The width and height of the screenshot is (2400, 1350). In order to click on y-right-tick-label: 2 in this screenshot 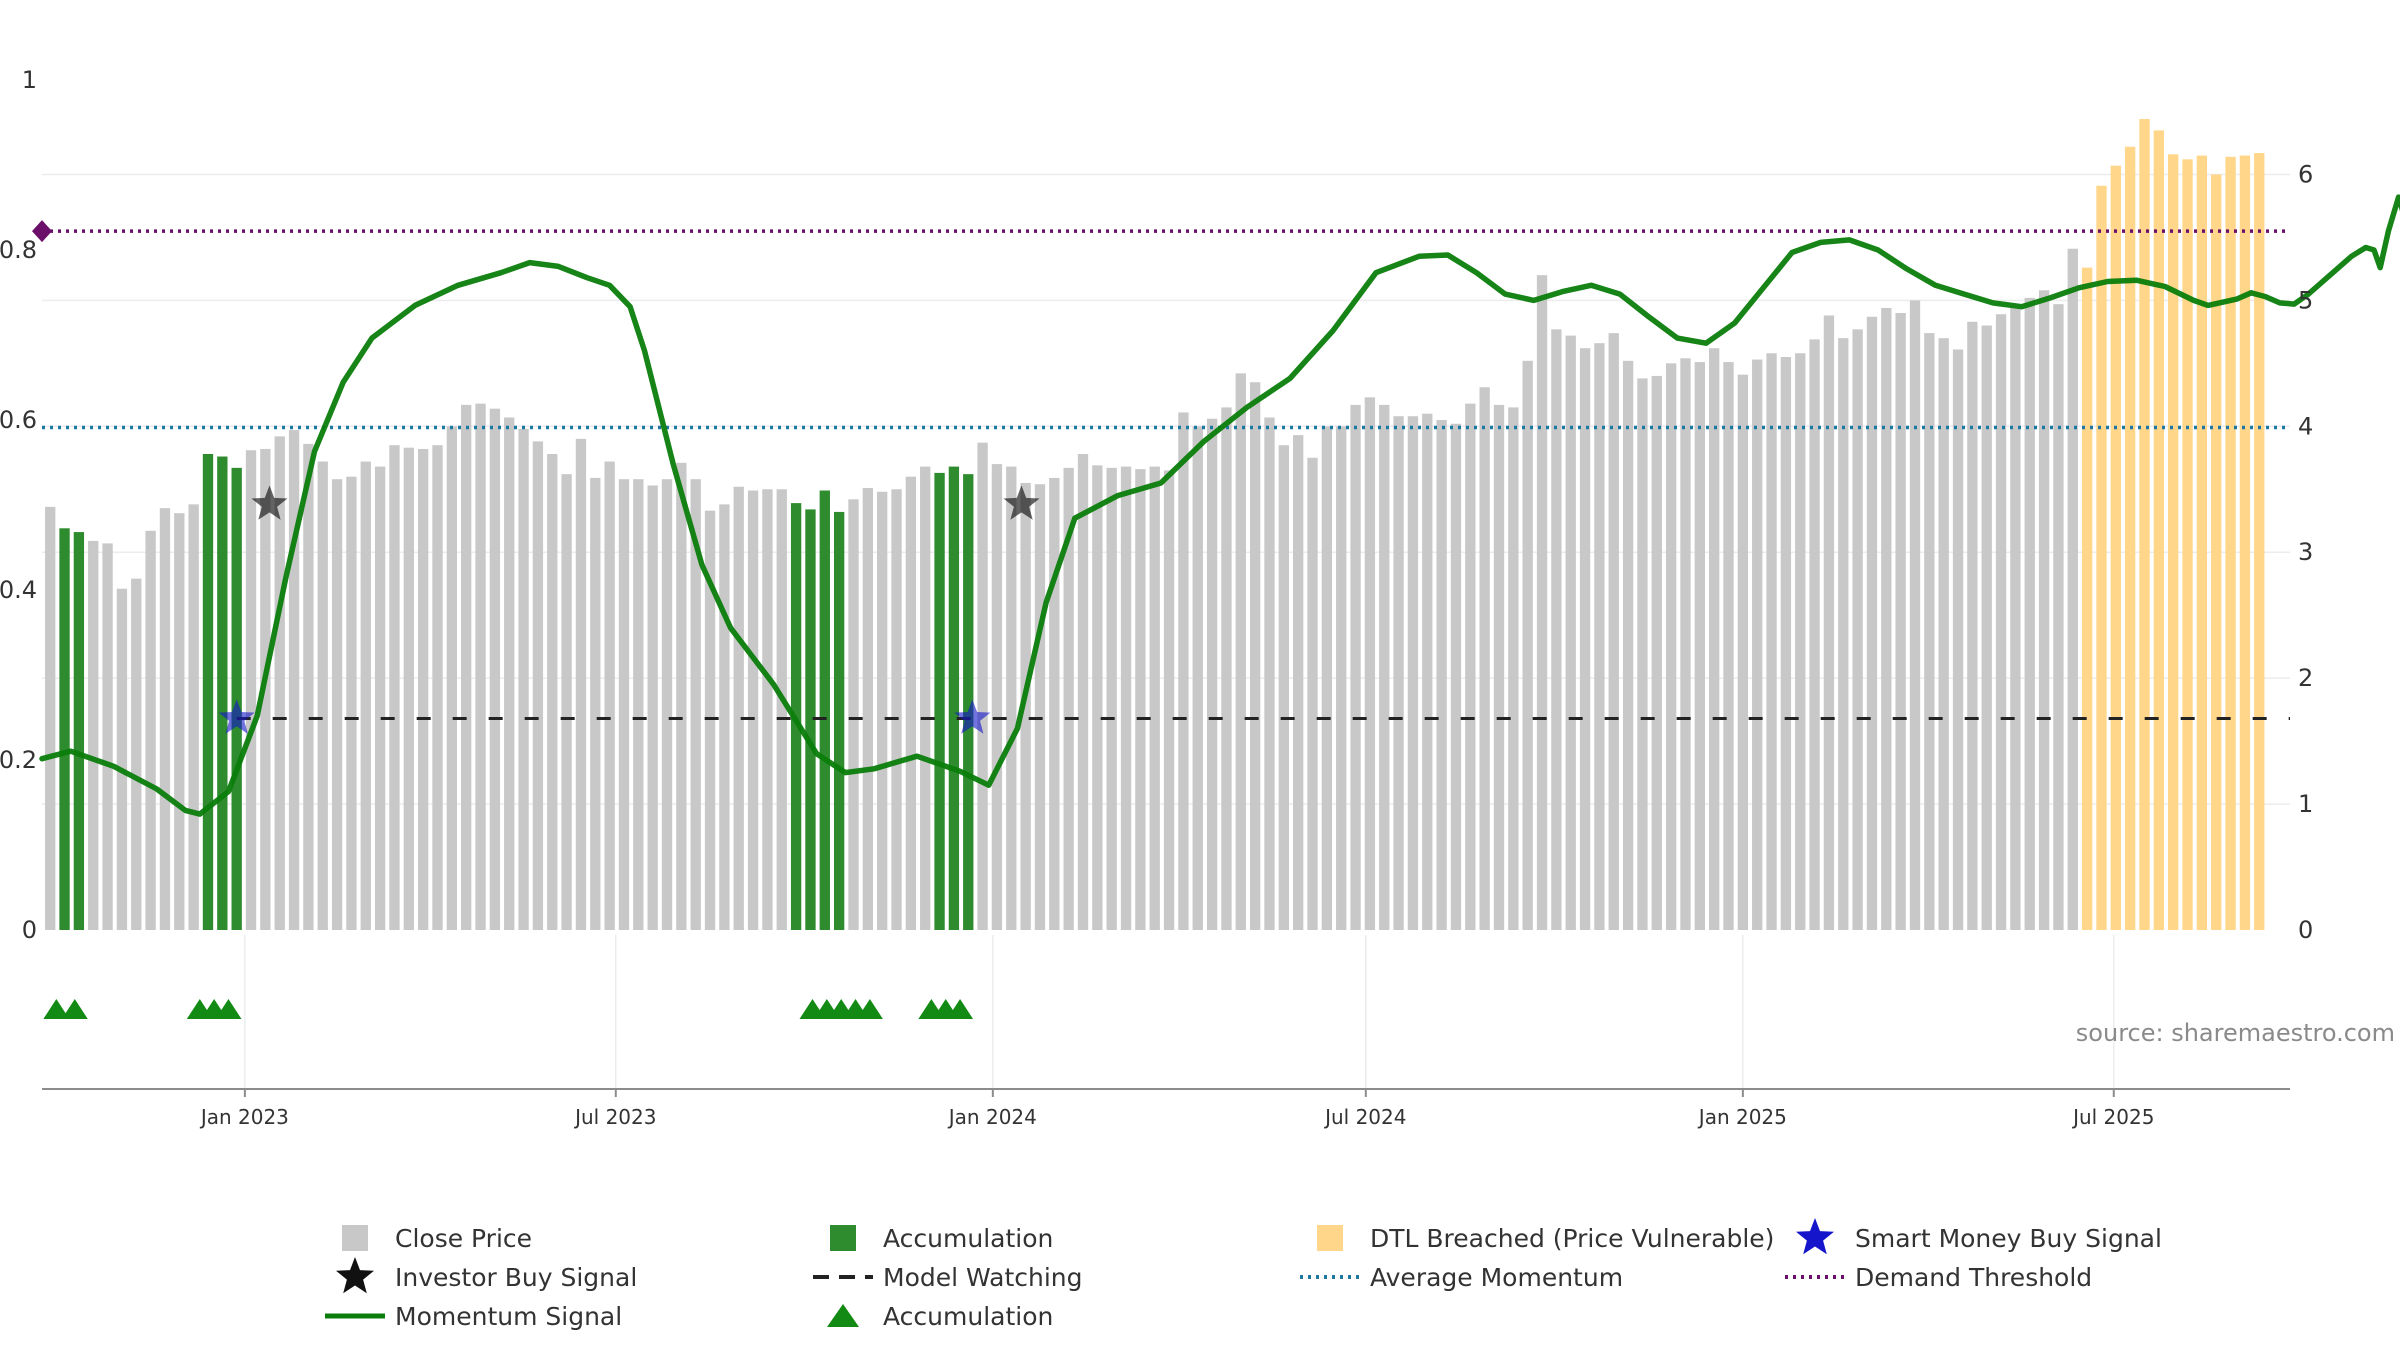, I will do `click(2305, 678)`.